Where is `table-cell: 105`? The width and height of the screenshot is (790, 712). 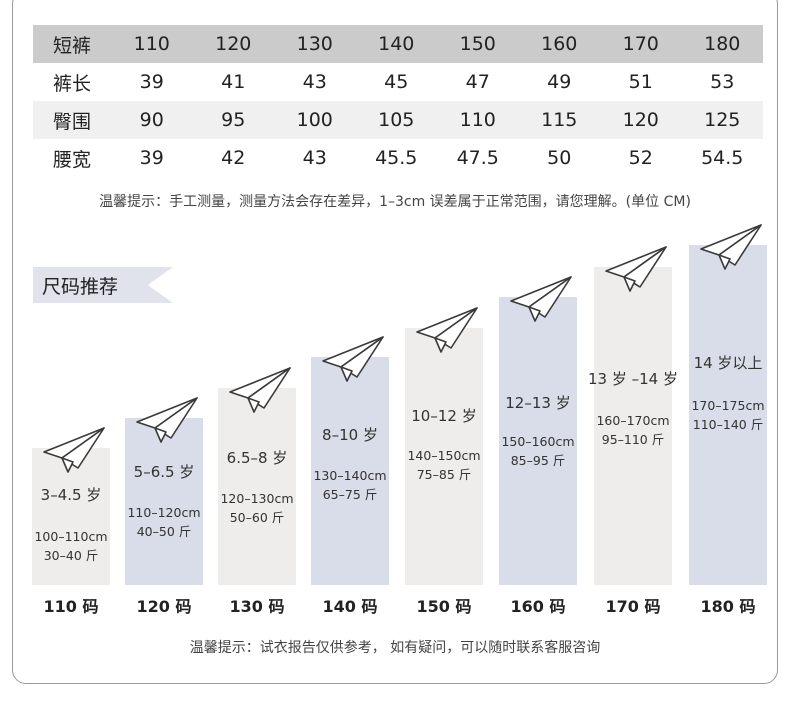 table-cell: 105 is located at coordinates (396, 120).